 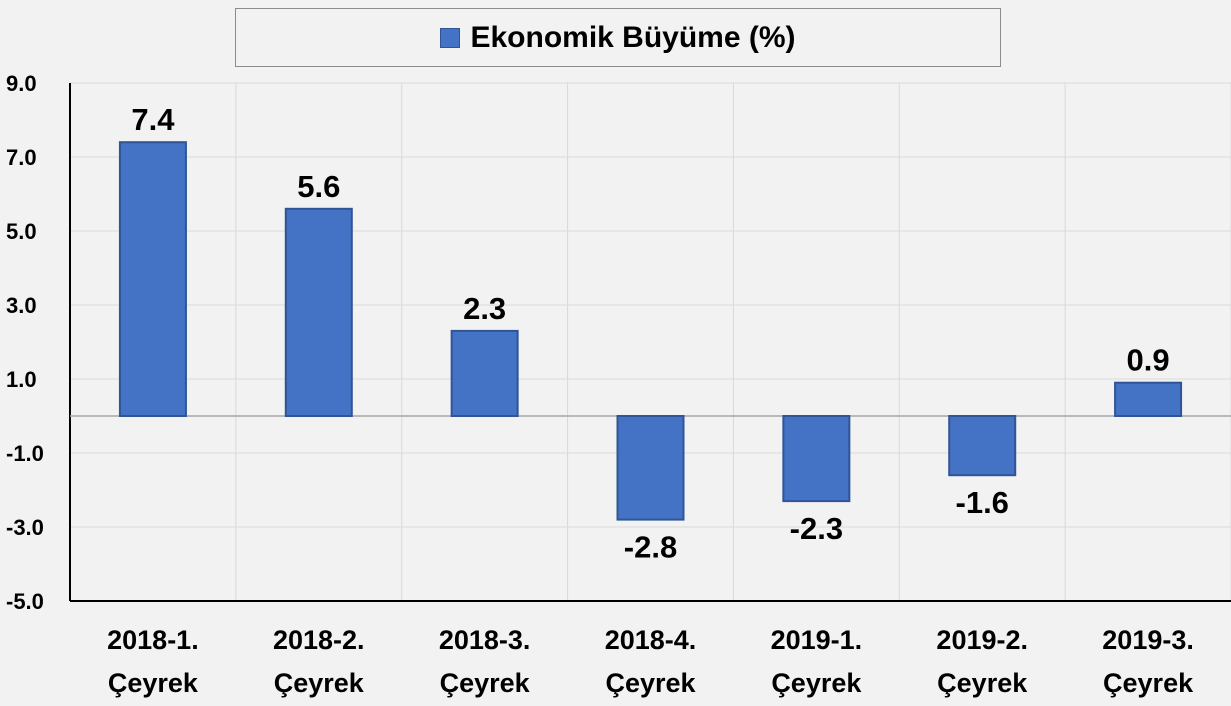 What do you see at coordinates (1148, 360) in the screenshot?
I see `data-label: 0.9` at bounding box center [1148, 360].